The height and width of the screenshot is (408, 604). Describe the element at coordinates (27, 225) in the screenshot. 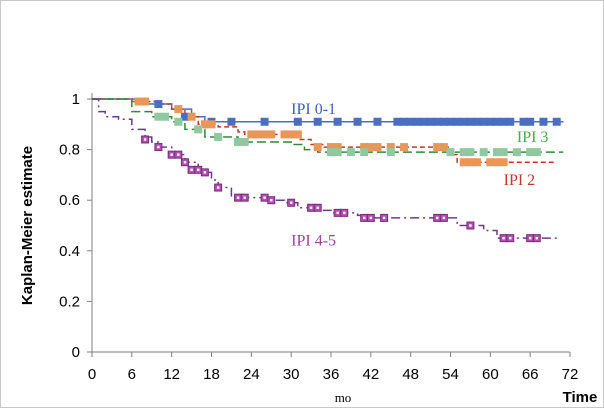

I see `y-axis-label: Kaplan-Meier estimate` at that location.